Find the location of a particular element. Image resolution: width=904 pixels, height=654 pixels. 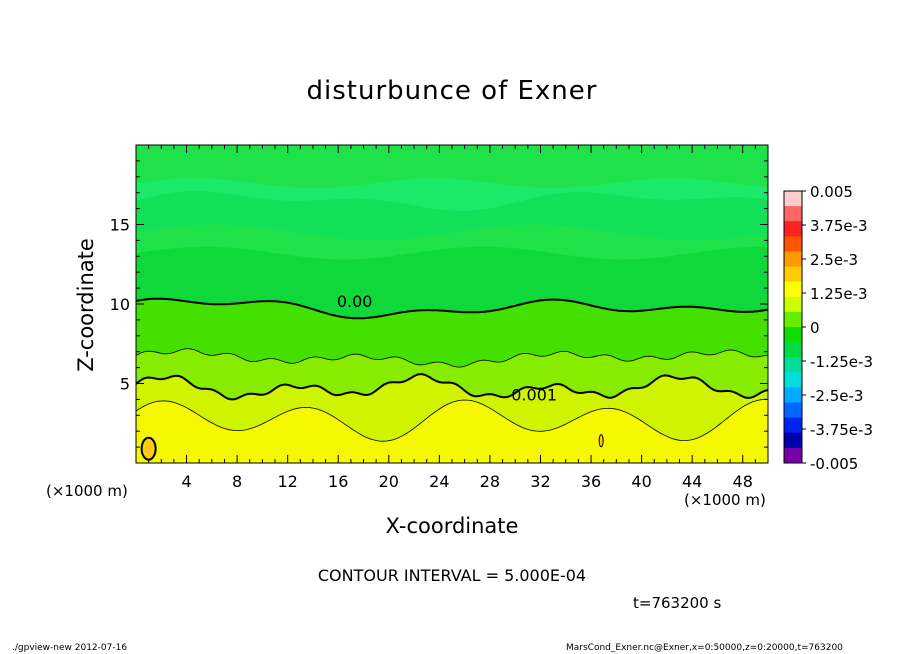

colorbar-label: 2.5e-3 is located at coordinates (834, 260).